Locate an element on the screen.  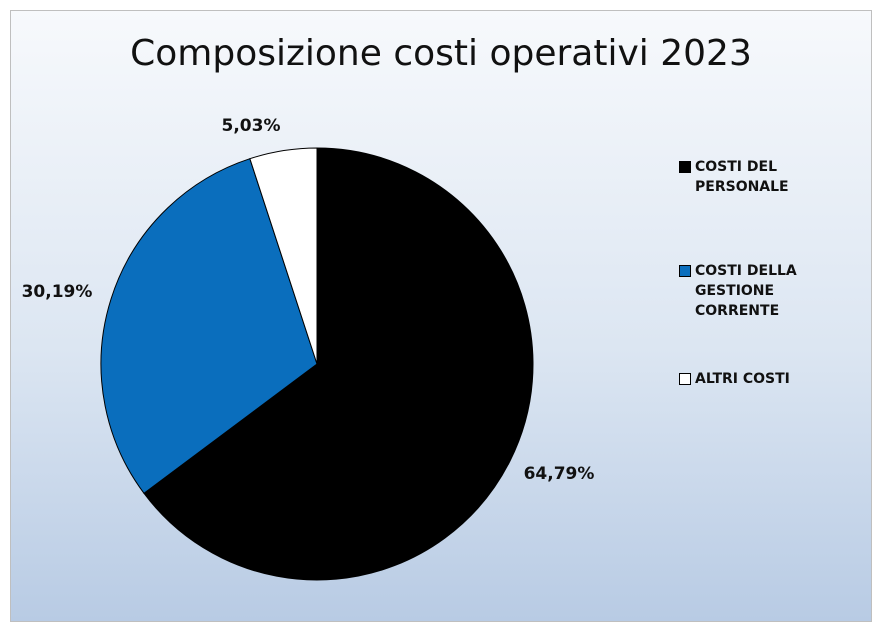
legend-swatch-gestione-corrente is located at coordinates (685, 271).